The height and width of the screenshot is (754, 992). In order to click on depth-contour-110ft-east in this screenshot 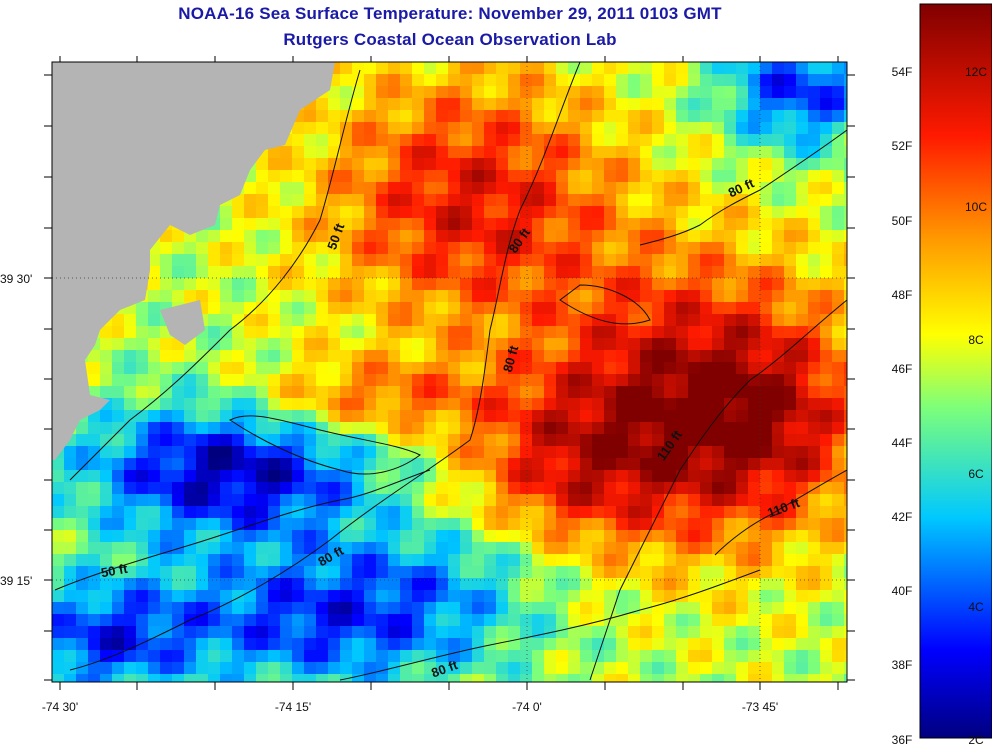, I will do `click(780, 512)`.